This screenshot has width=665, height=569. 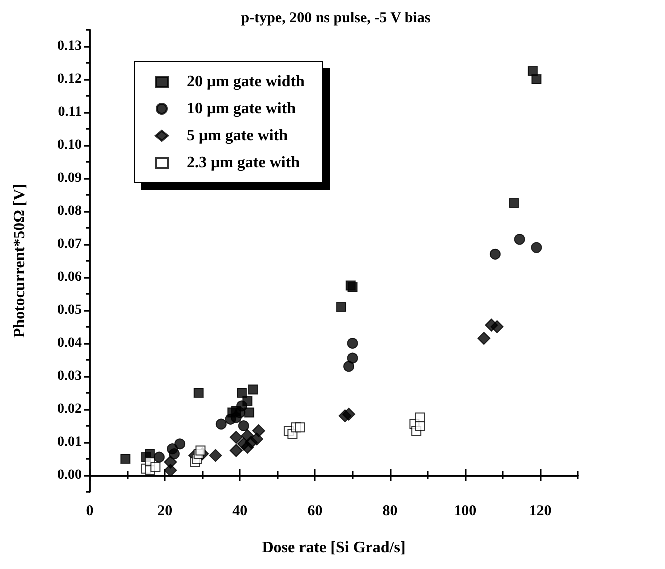 I want to click on legend-label: 10 μm gate with, so click(x=241, y=109).